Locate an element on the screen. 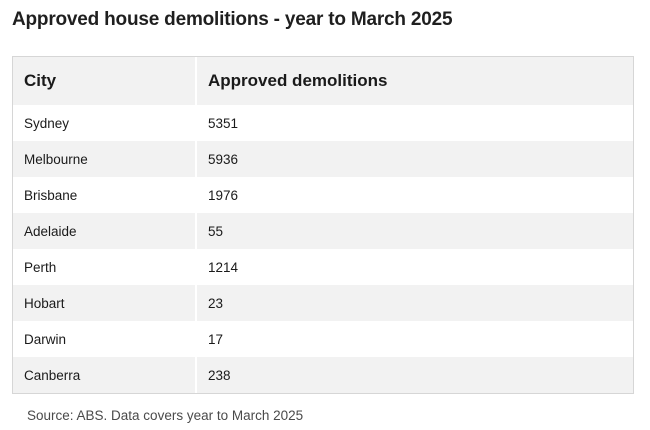  table-header: City Approved demolitions is located at coordinates (323, 81).